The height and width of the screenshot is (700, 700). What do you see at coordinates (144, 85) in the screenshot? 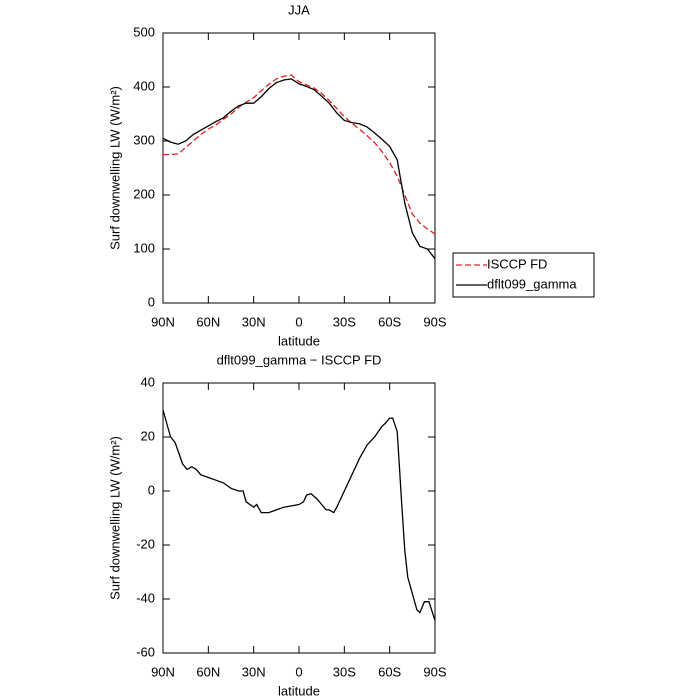
I see `y-tick-label: 400` at bounding box center [144, 85].